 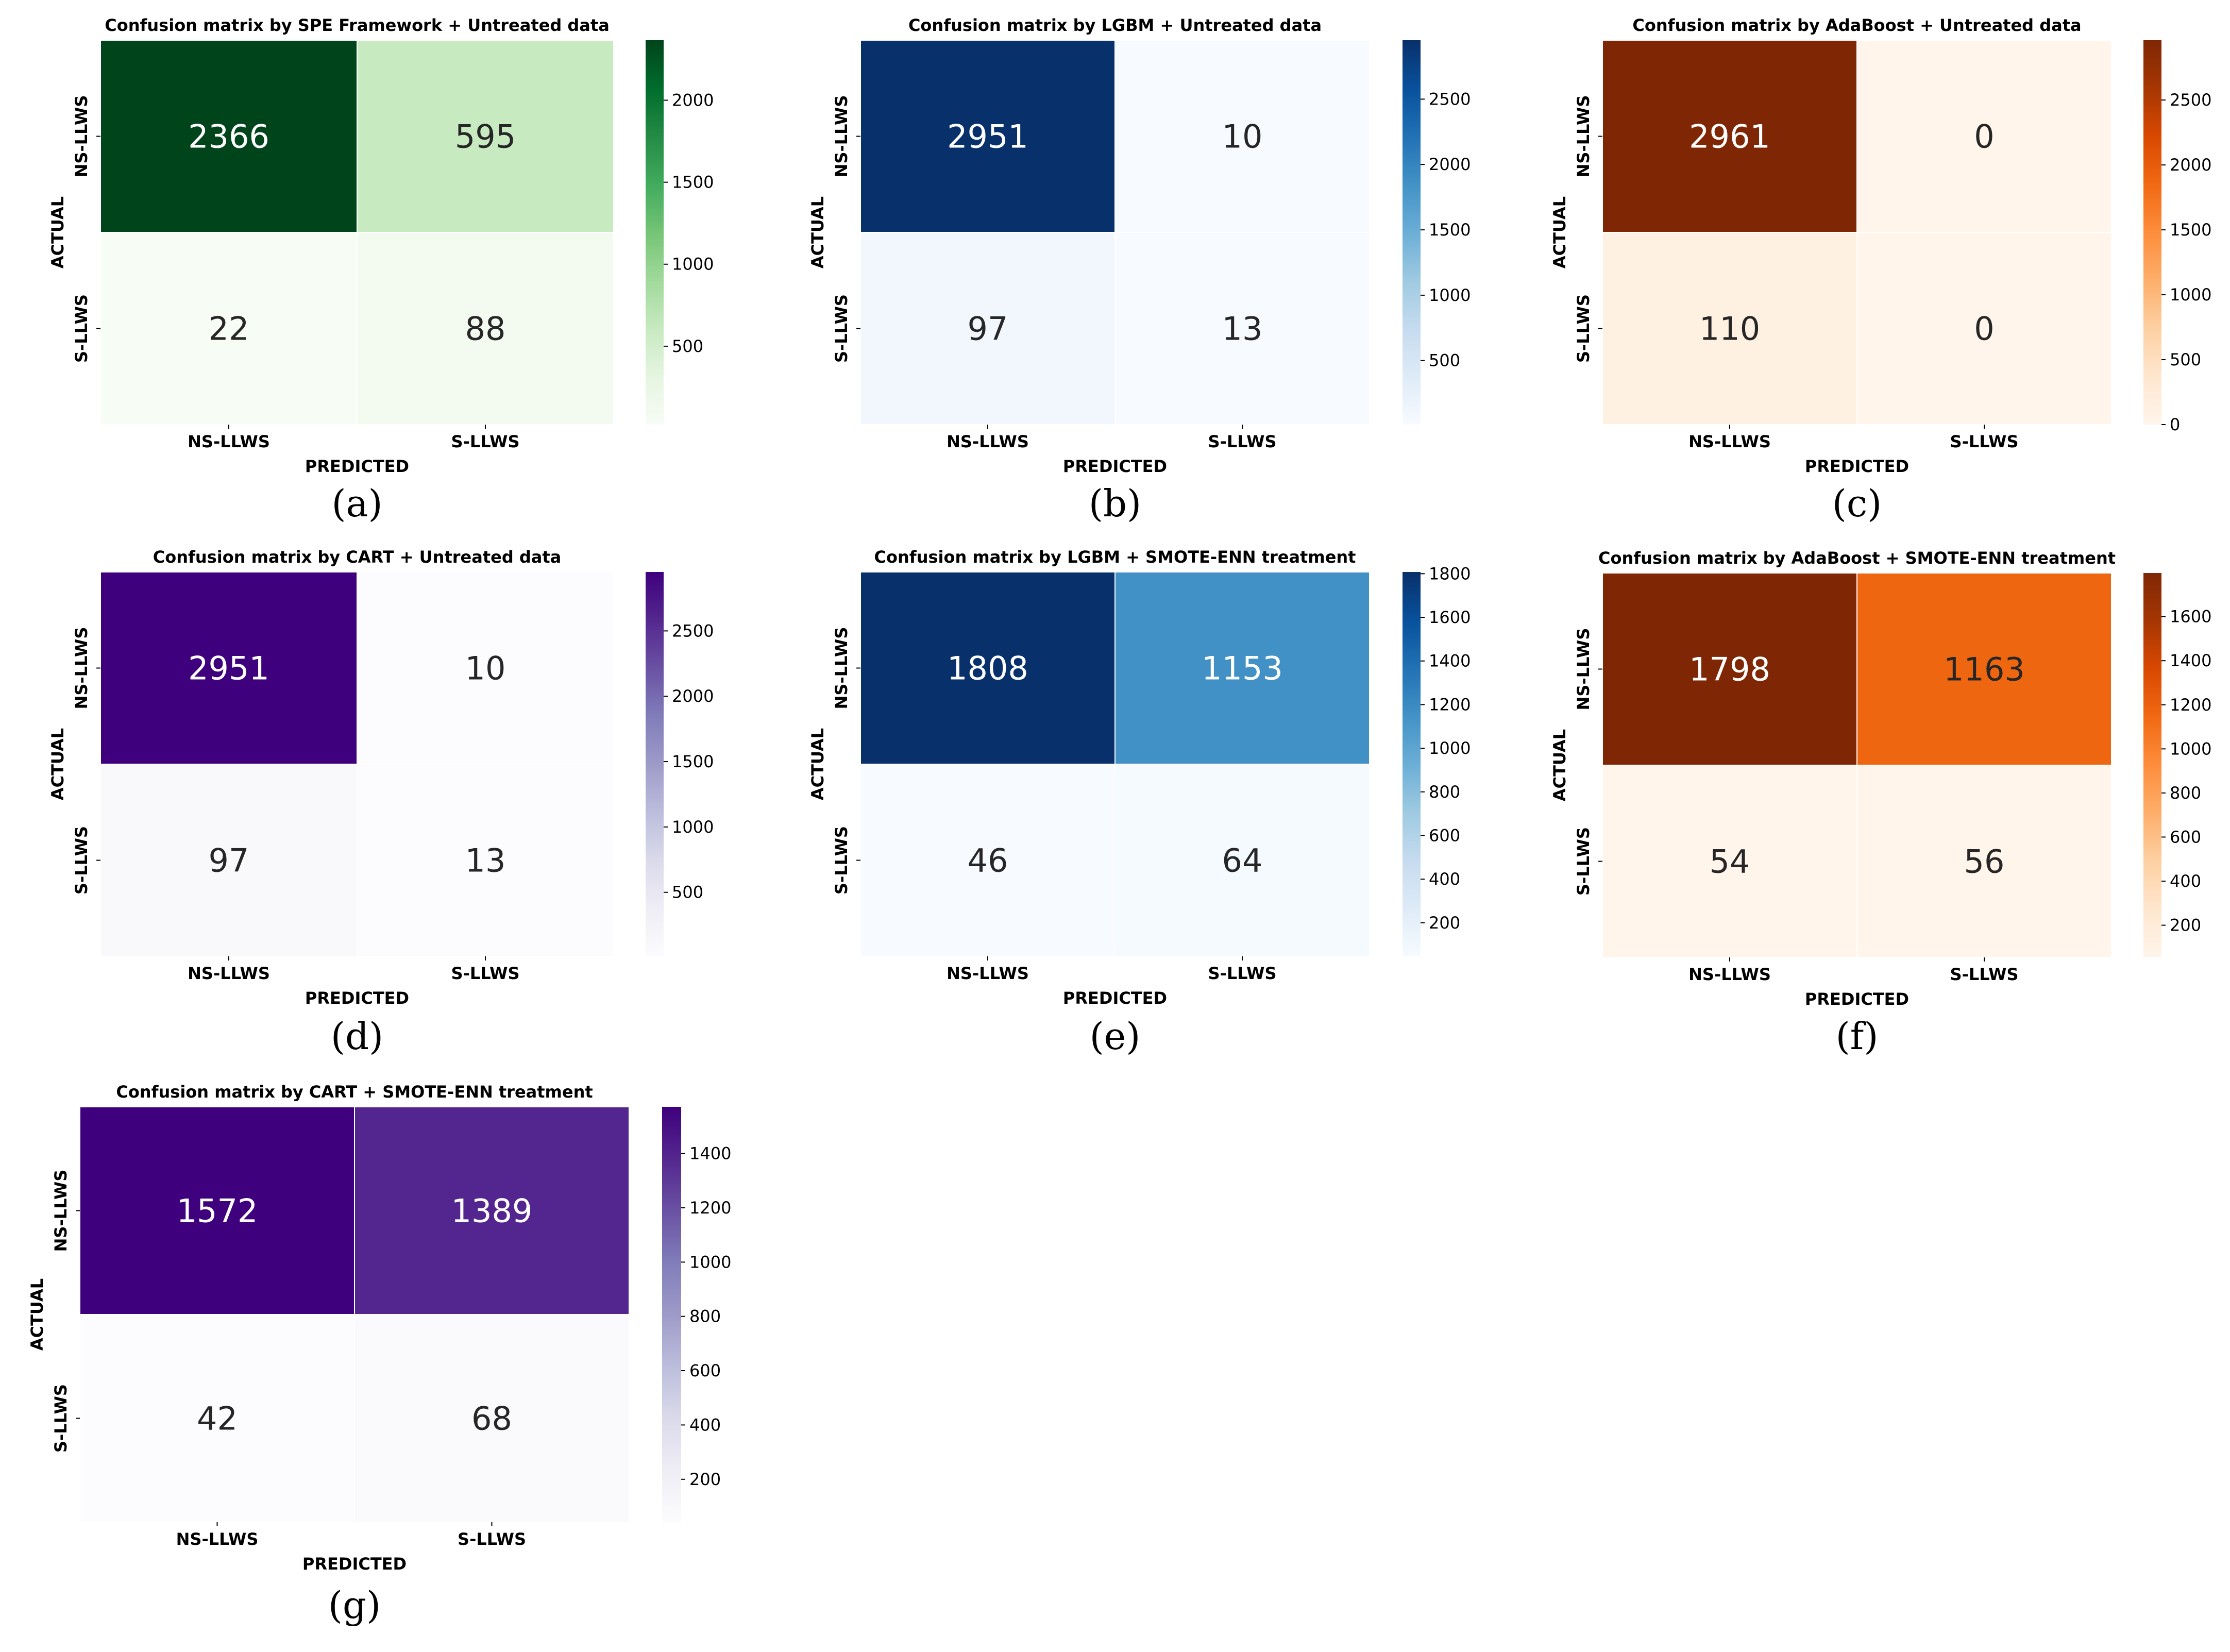 I want to click on cell-value-label: 13, so click(x=1242, y=329).